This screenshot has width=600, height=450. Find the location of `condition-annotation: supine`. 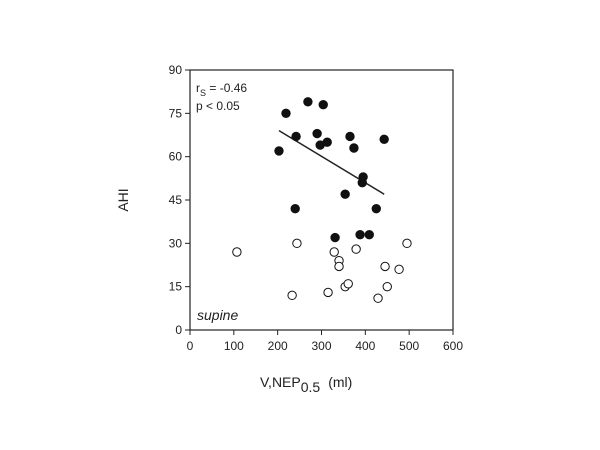

condition-annotation: supine is located at coordinates (217, 315).